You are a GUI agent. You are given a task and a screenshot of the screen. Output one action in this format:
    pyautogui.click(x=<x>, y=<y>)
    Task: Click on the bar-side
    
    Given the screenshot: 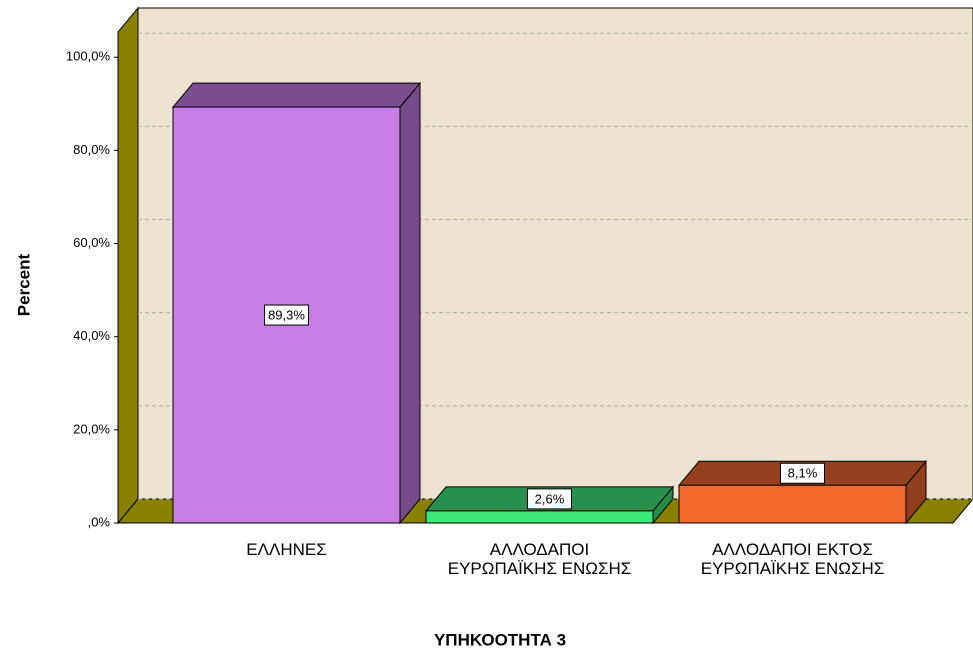 What is the action you would take?
    pyautogui.click(x=410, y=303)
    